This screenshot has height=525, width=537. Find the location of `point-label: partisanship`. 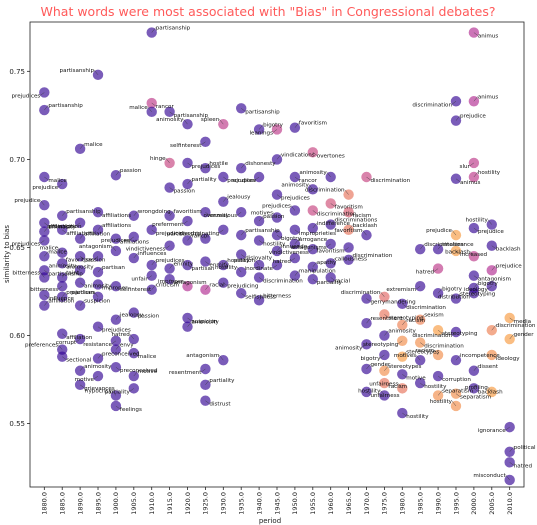

point-label: partisanship is located at coordinates (191, 116).